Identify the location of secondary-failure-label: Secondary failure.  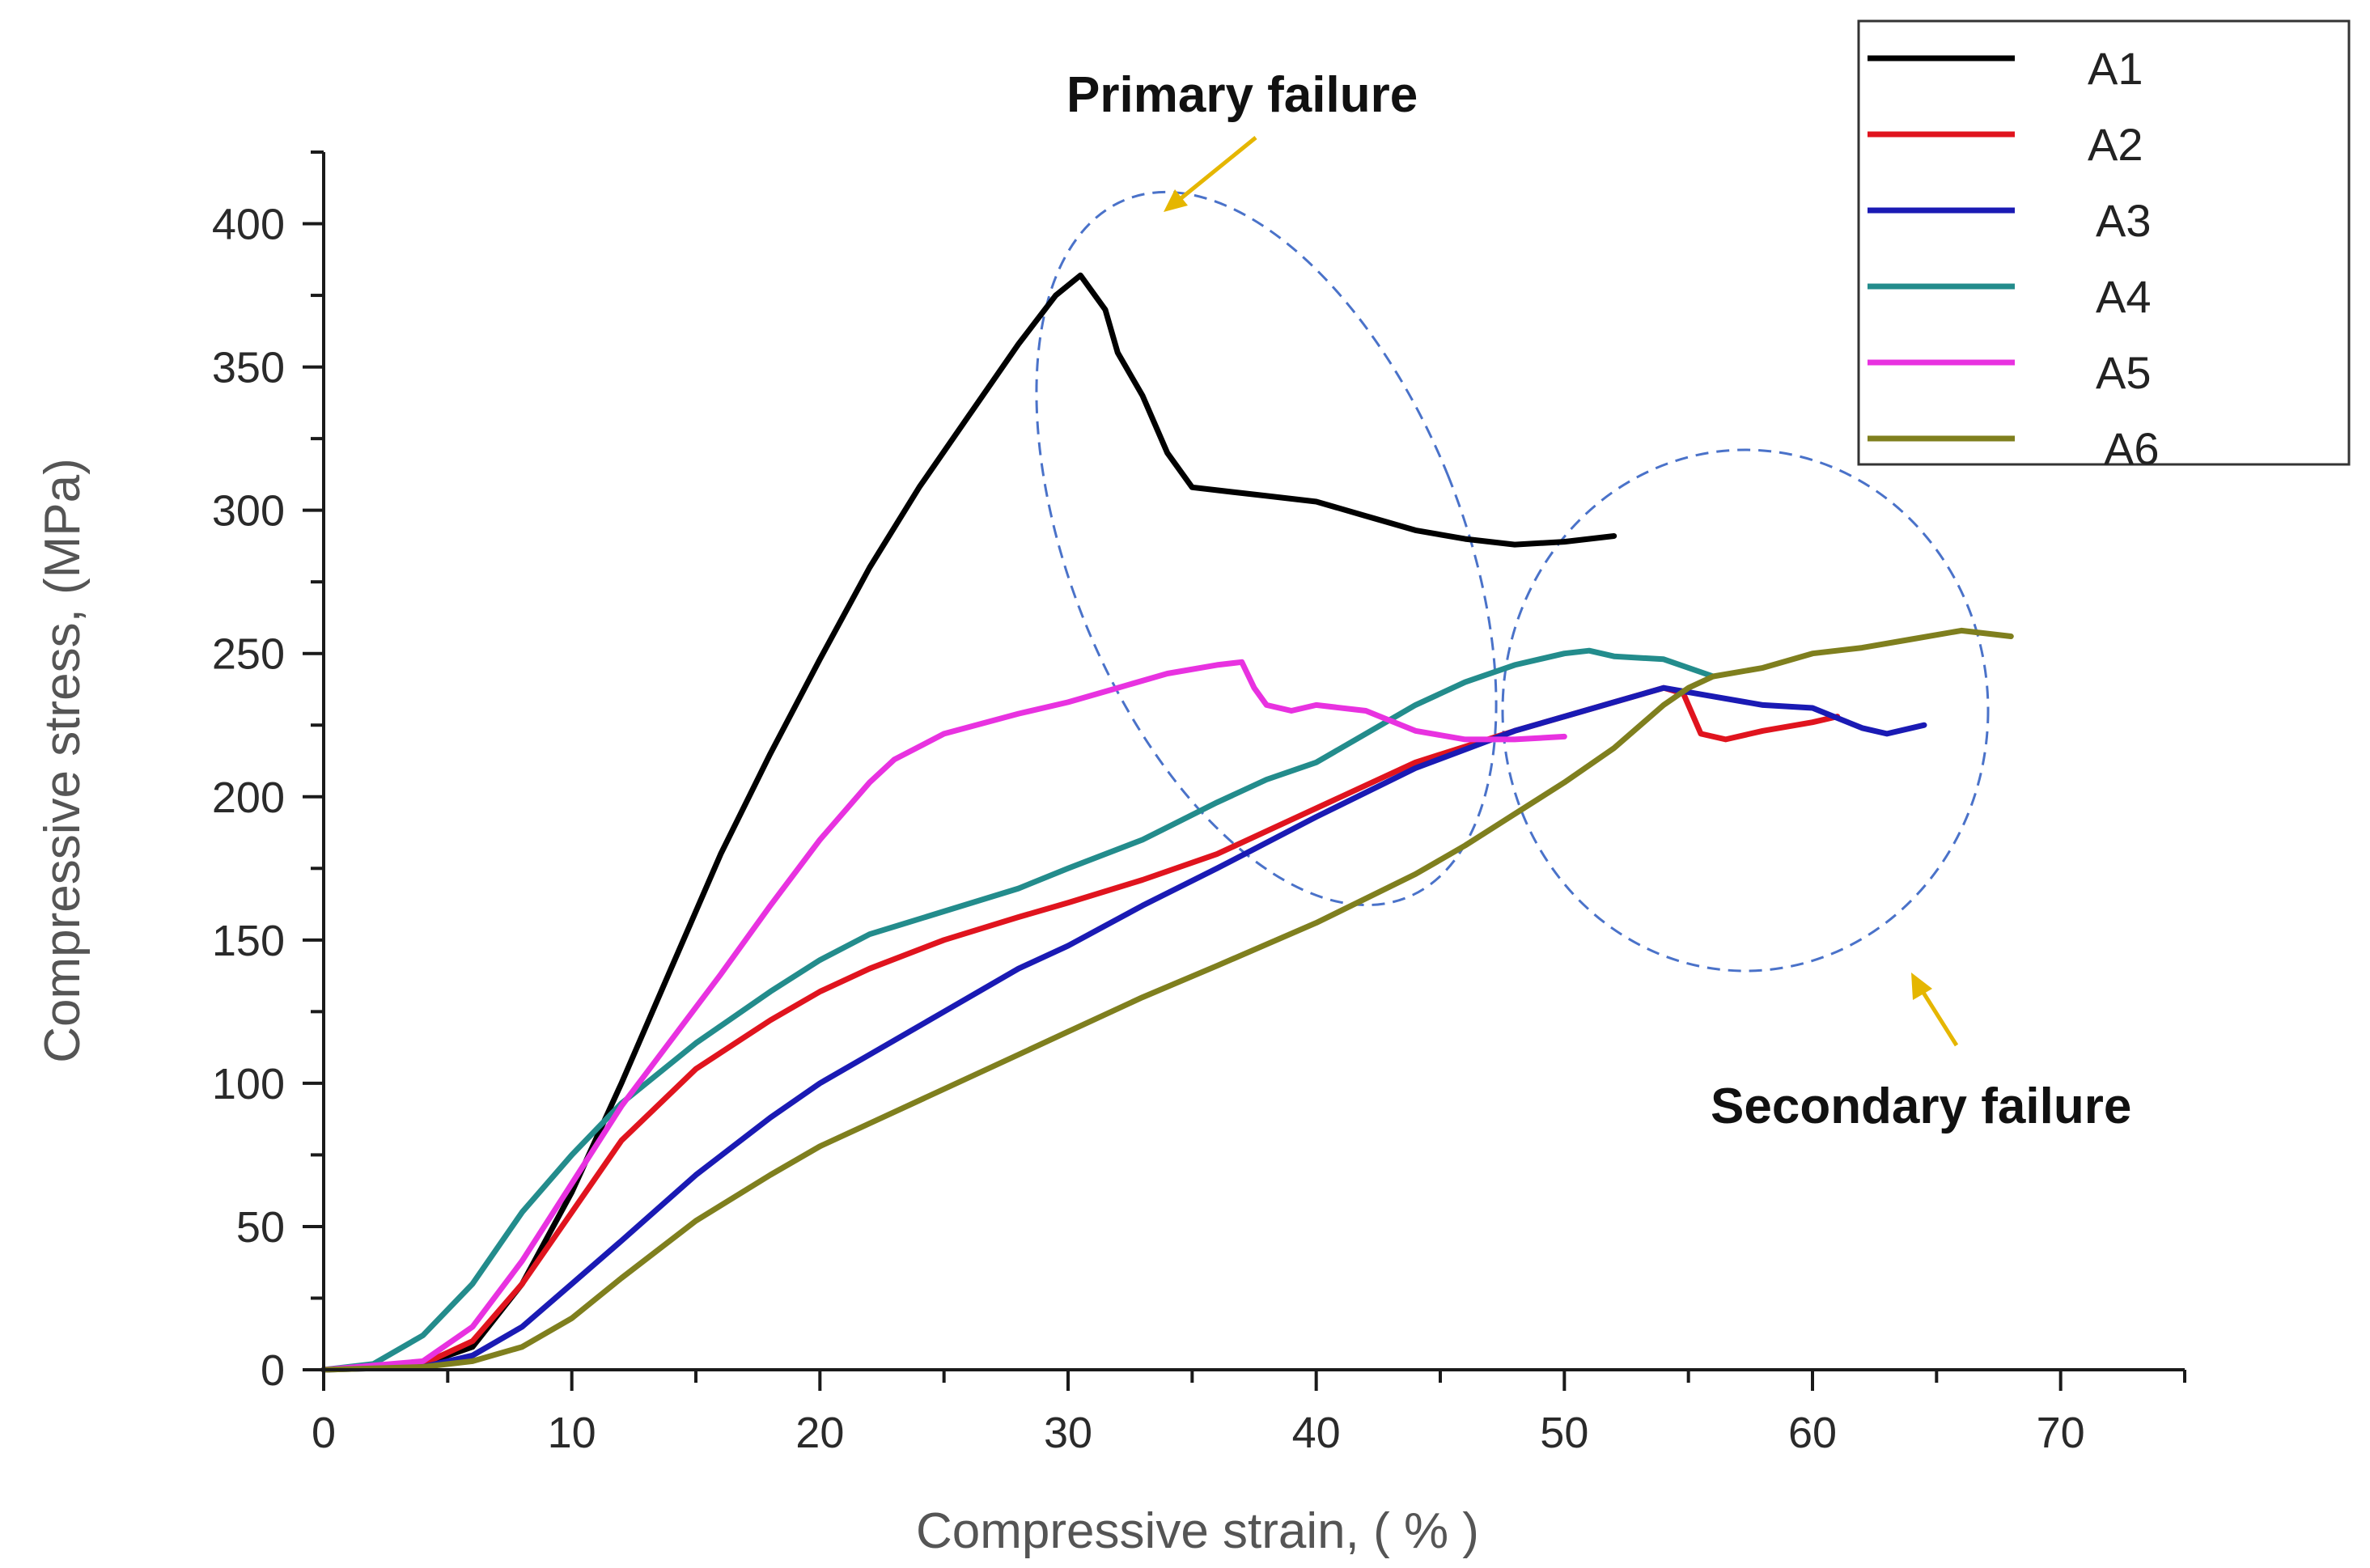
(1921, 1107).